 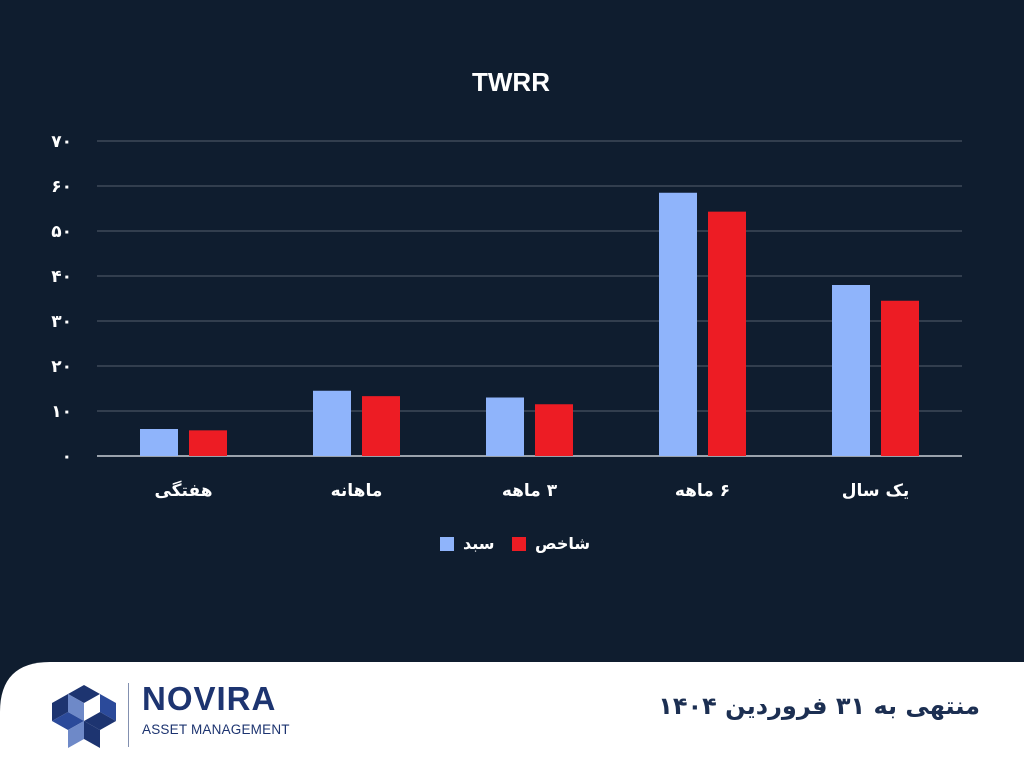 What do you see at coordinates (61, 322) in the screenshot?
I see `y-tick-label: ۳۰` at bounding box center [61, 322].